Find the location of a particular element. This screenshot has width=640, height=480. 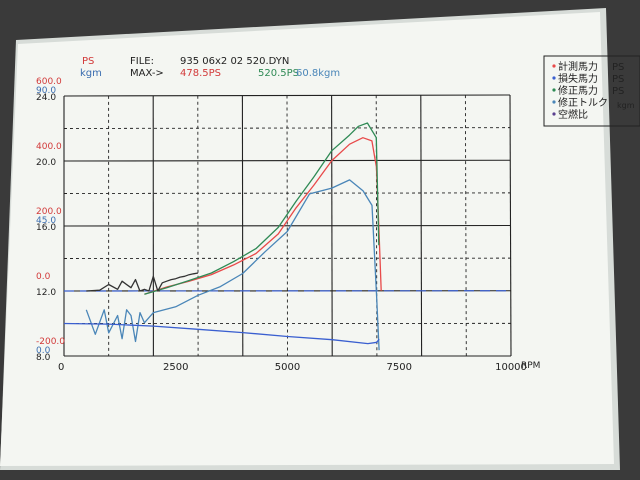

legend-label: 損失馬力 is located at coordinates (578, 78).